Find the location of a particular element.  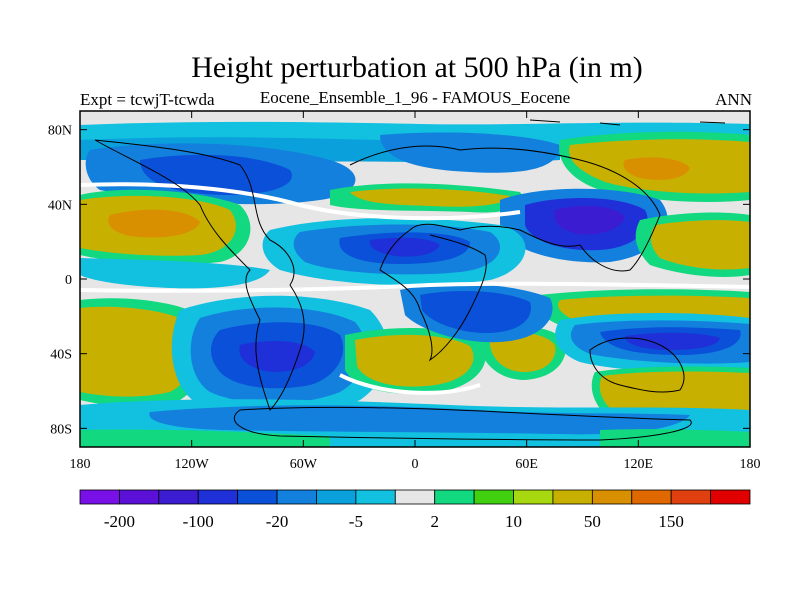

lat-tick-label: 40S is located at coordinates (61, 355).